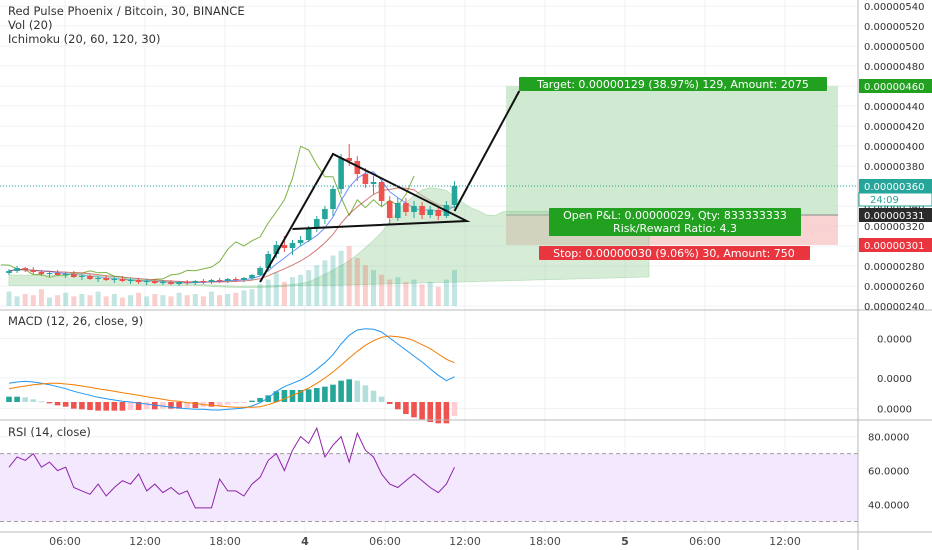  I want to click on stop-price-badge: 0.00000301, so click(894, 246).